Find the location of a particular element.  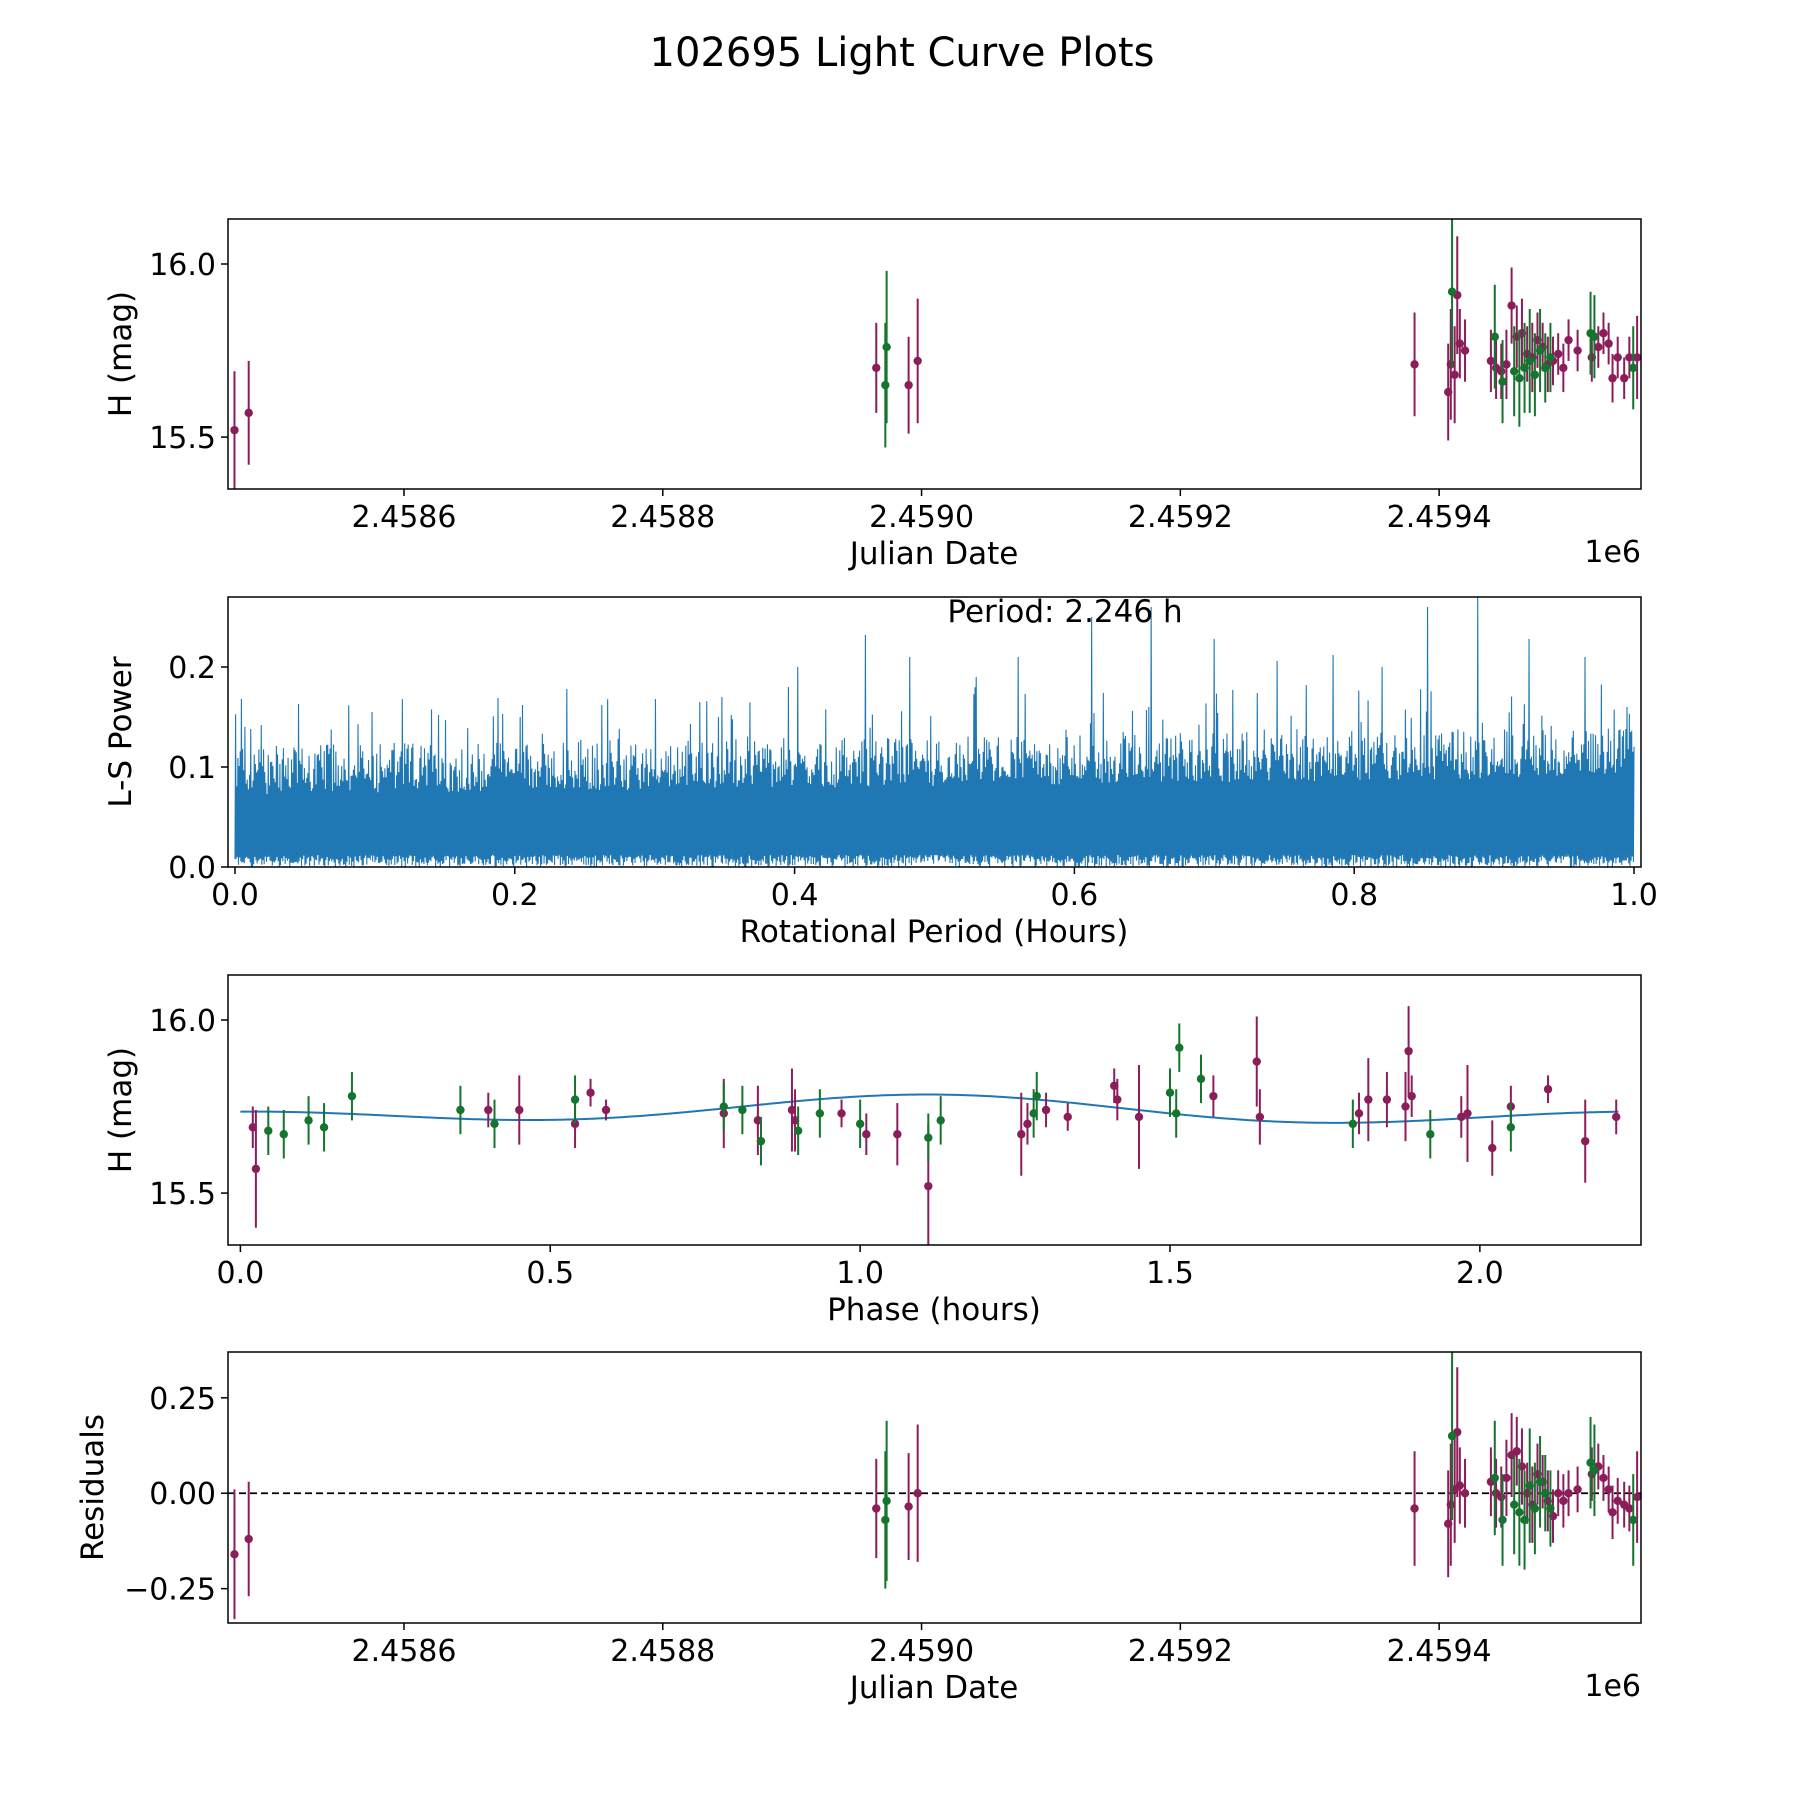

residuals-y-axis-label: Residuals is located at coordinates (93, 1487).